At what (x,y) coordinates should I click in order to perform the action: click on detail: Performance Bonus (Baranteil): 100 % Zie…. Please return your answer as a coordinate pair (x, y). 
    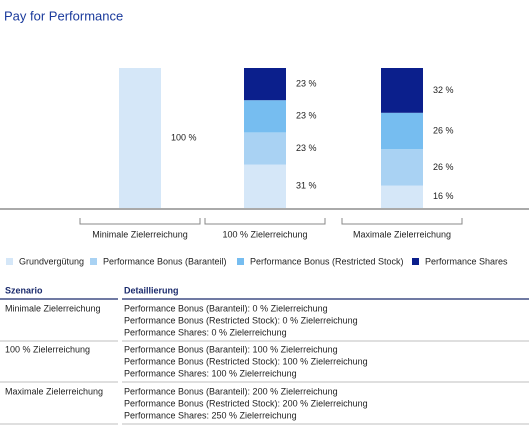
    Looking at the image, I should click on (231, 349).